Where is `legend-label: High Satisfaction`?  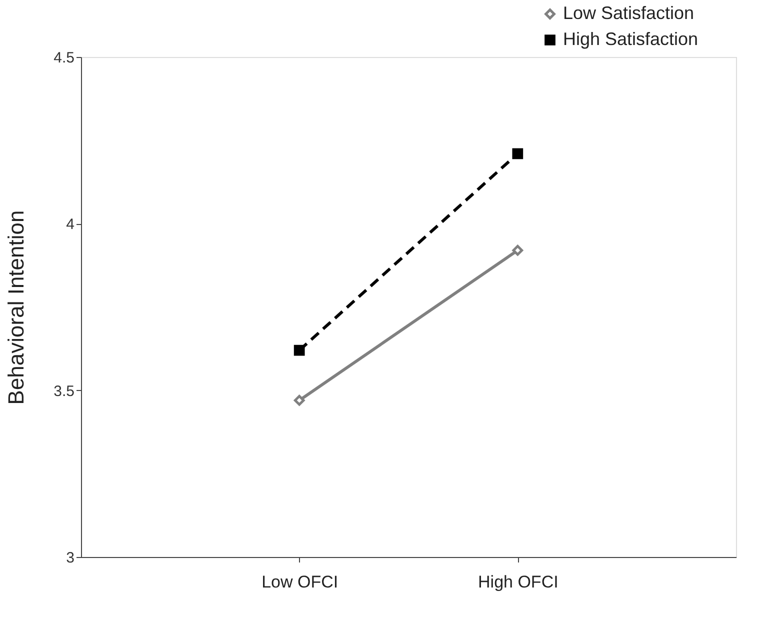 legend-label: High Satisfaction is located at coordinates (630, 39).